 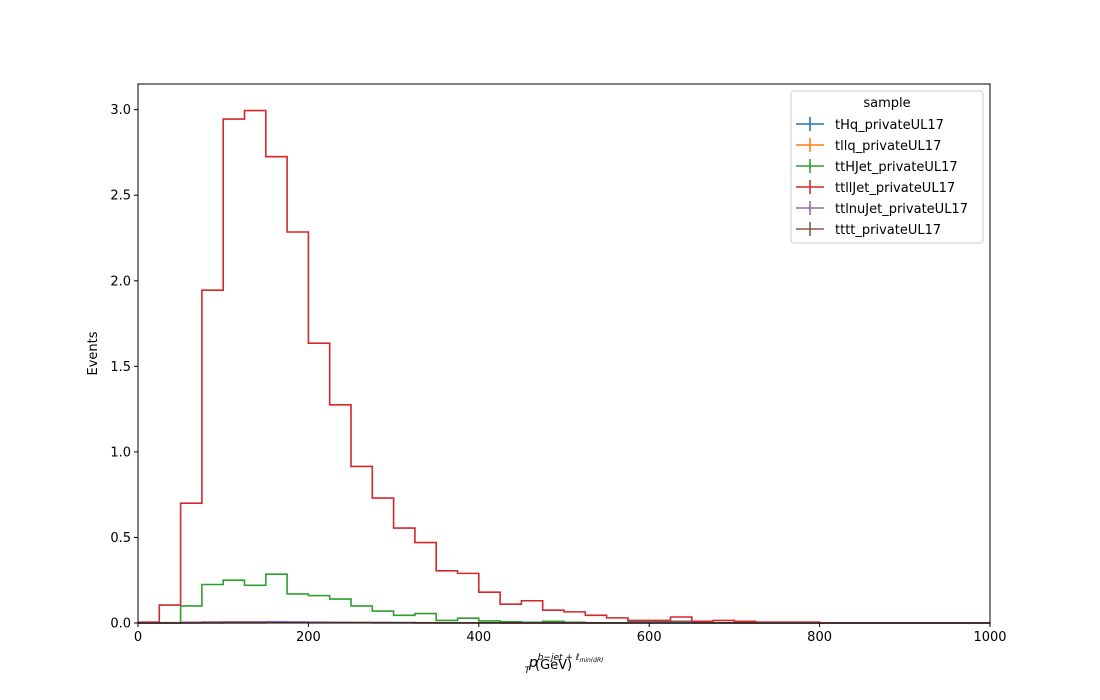 I want to click on x-tick-label: 200, so click(x=308, y=637).